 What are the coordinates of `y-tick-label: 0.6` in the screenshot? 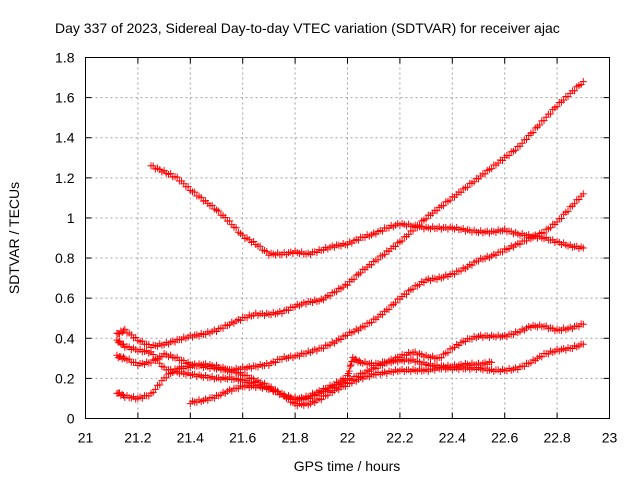 It's located at (65, 298).